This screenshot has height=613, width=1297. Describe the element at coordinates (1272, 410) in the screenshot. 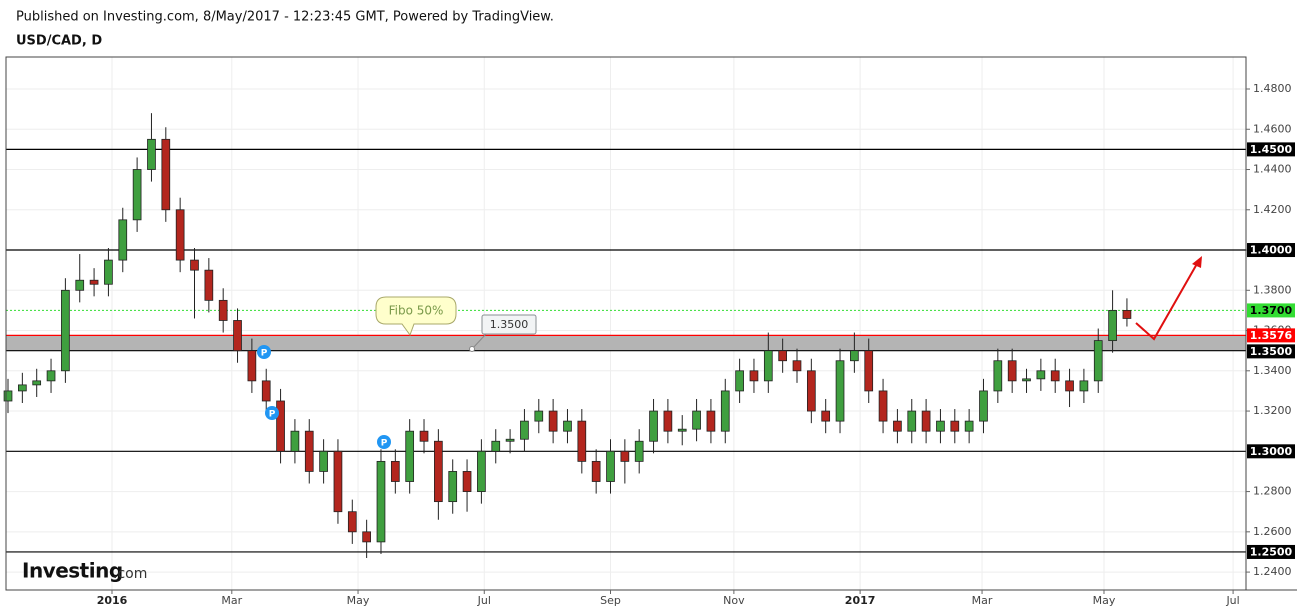

I see `y-tick-label: 1.3200` at that location.